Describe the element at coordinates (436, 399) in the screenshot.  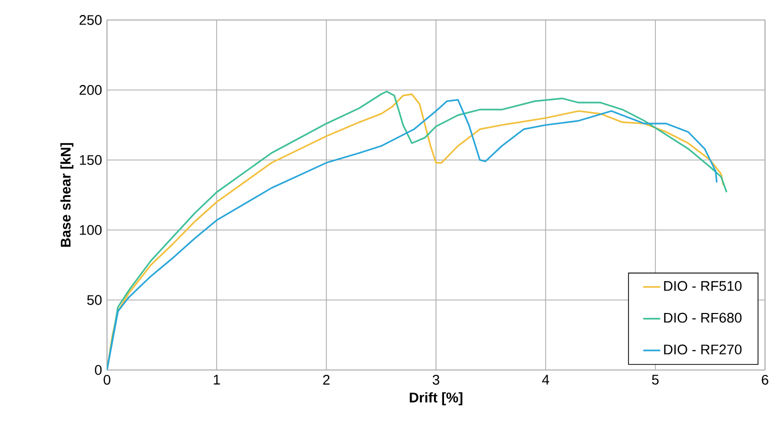
I see `x-axis-title: Drift [%]` at that location.